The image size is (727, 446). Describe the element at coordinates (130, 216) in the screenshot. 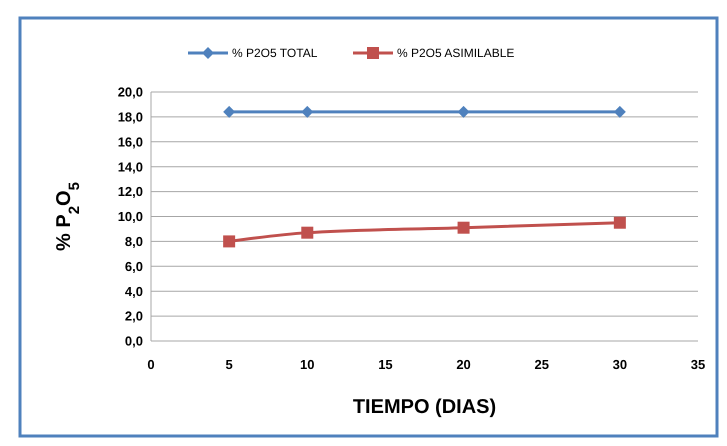

I see `y-tick-label: 10,0` at that location.